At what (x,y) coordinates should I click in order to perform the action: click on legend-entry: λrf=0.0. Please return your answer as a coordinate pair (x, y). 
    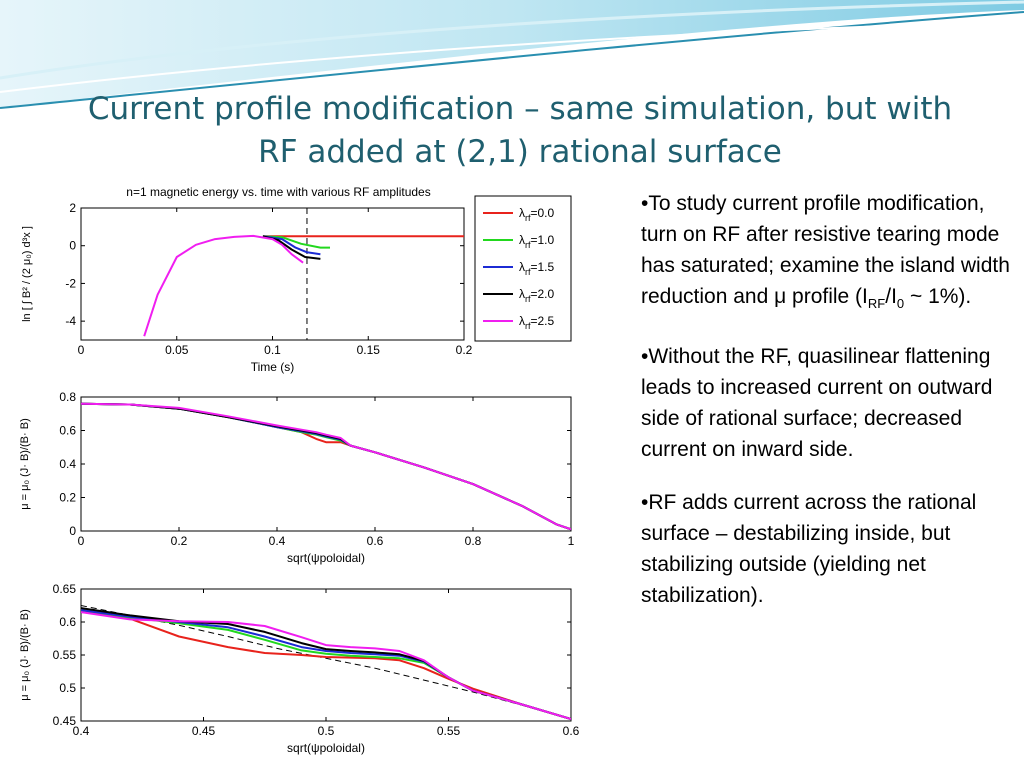
    Looking at the image, I should click on (537, 214).